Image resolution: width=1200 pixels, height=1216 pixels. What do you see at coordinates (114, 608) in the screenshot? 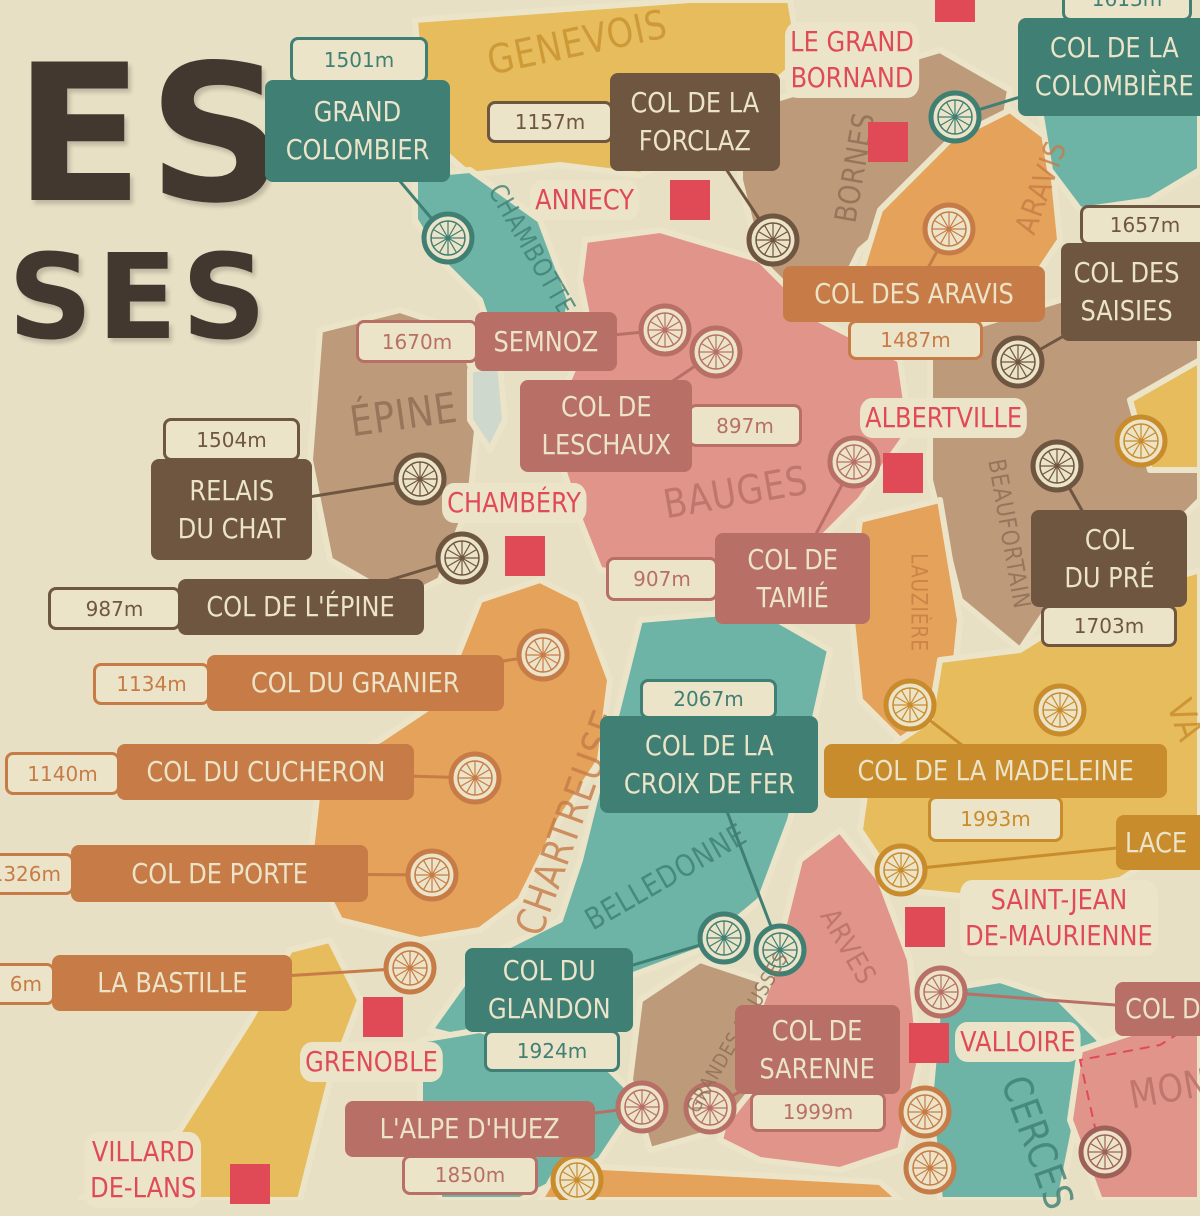
I see `col-altitude: 987m` at bounding box center [114, 608].